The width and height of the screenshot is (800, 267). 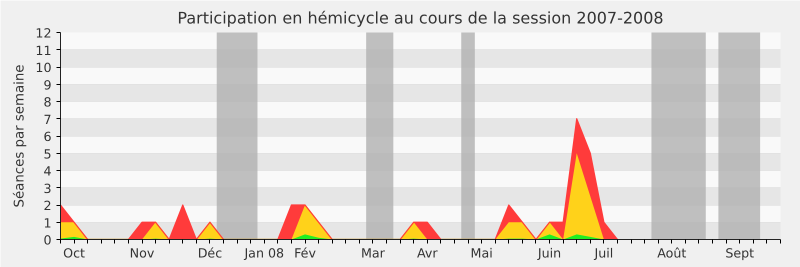 I want to click on y-tick-label: 3, so click(x=47, y=188).